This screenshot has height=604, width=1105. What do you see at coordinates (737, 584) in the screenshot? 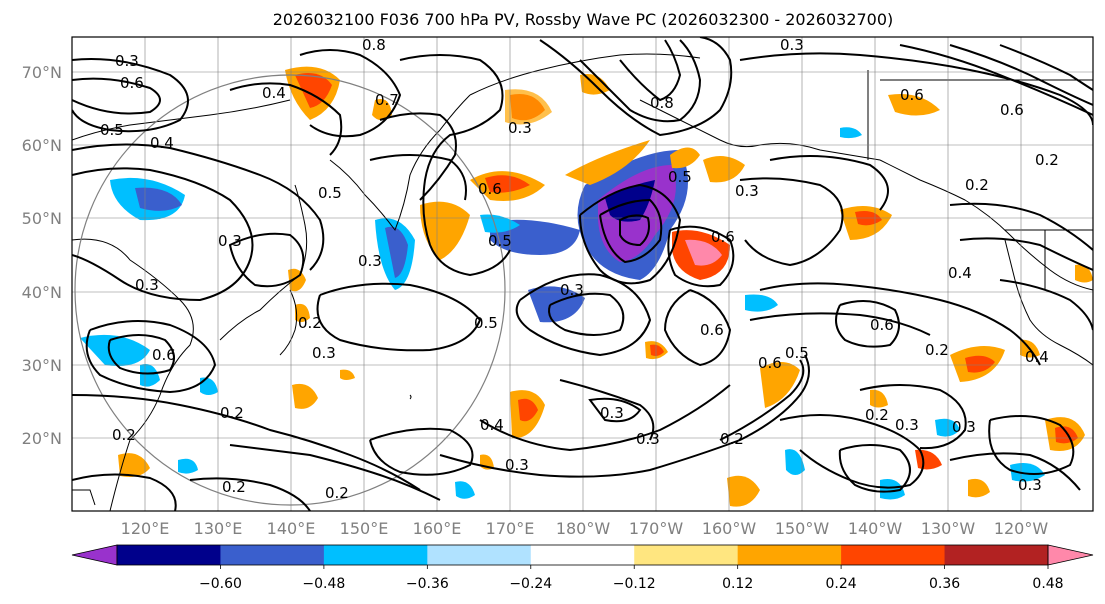
I see `colorbar-tick-label: 0.12` at bounding box center [737, 584].